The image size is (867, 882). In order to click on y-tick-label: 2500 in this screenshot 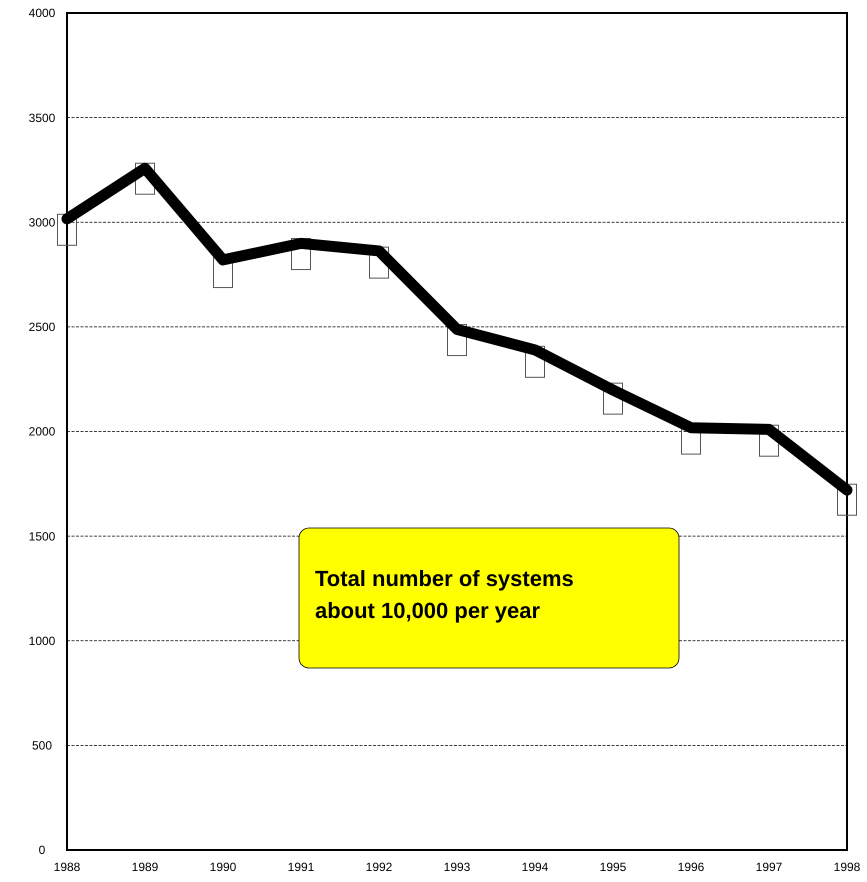, I will do `click(42, 327)`.